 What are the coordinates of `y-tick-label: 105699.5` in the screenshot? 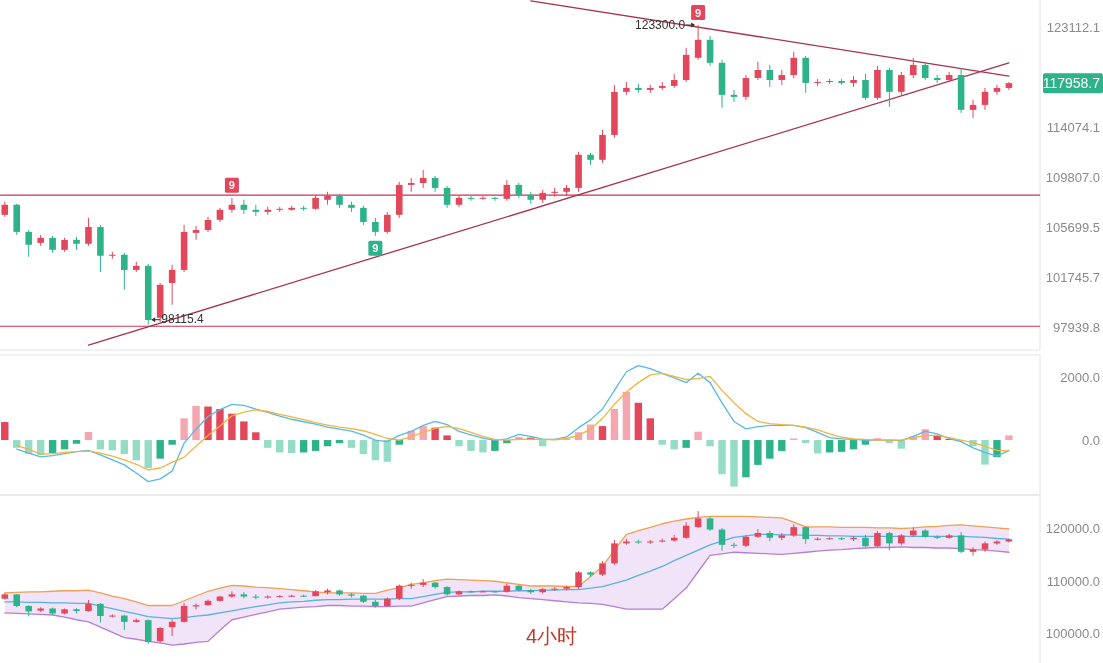 It's located at (1072, 227).